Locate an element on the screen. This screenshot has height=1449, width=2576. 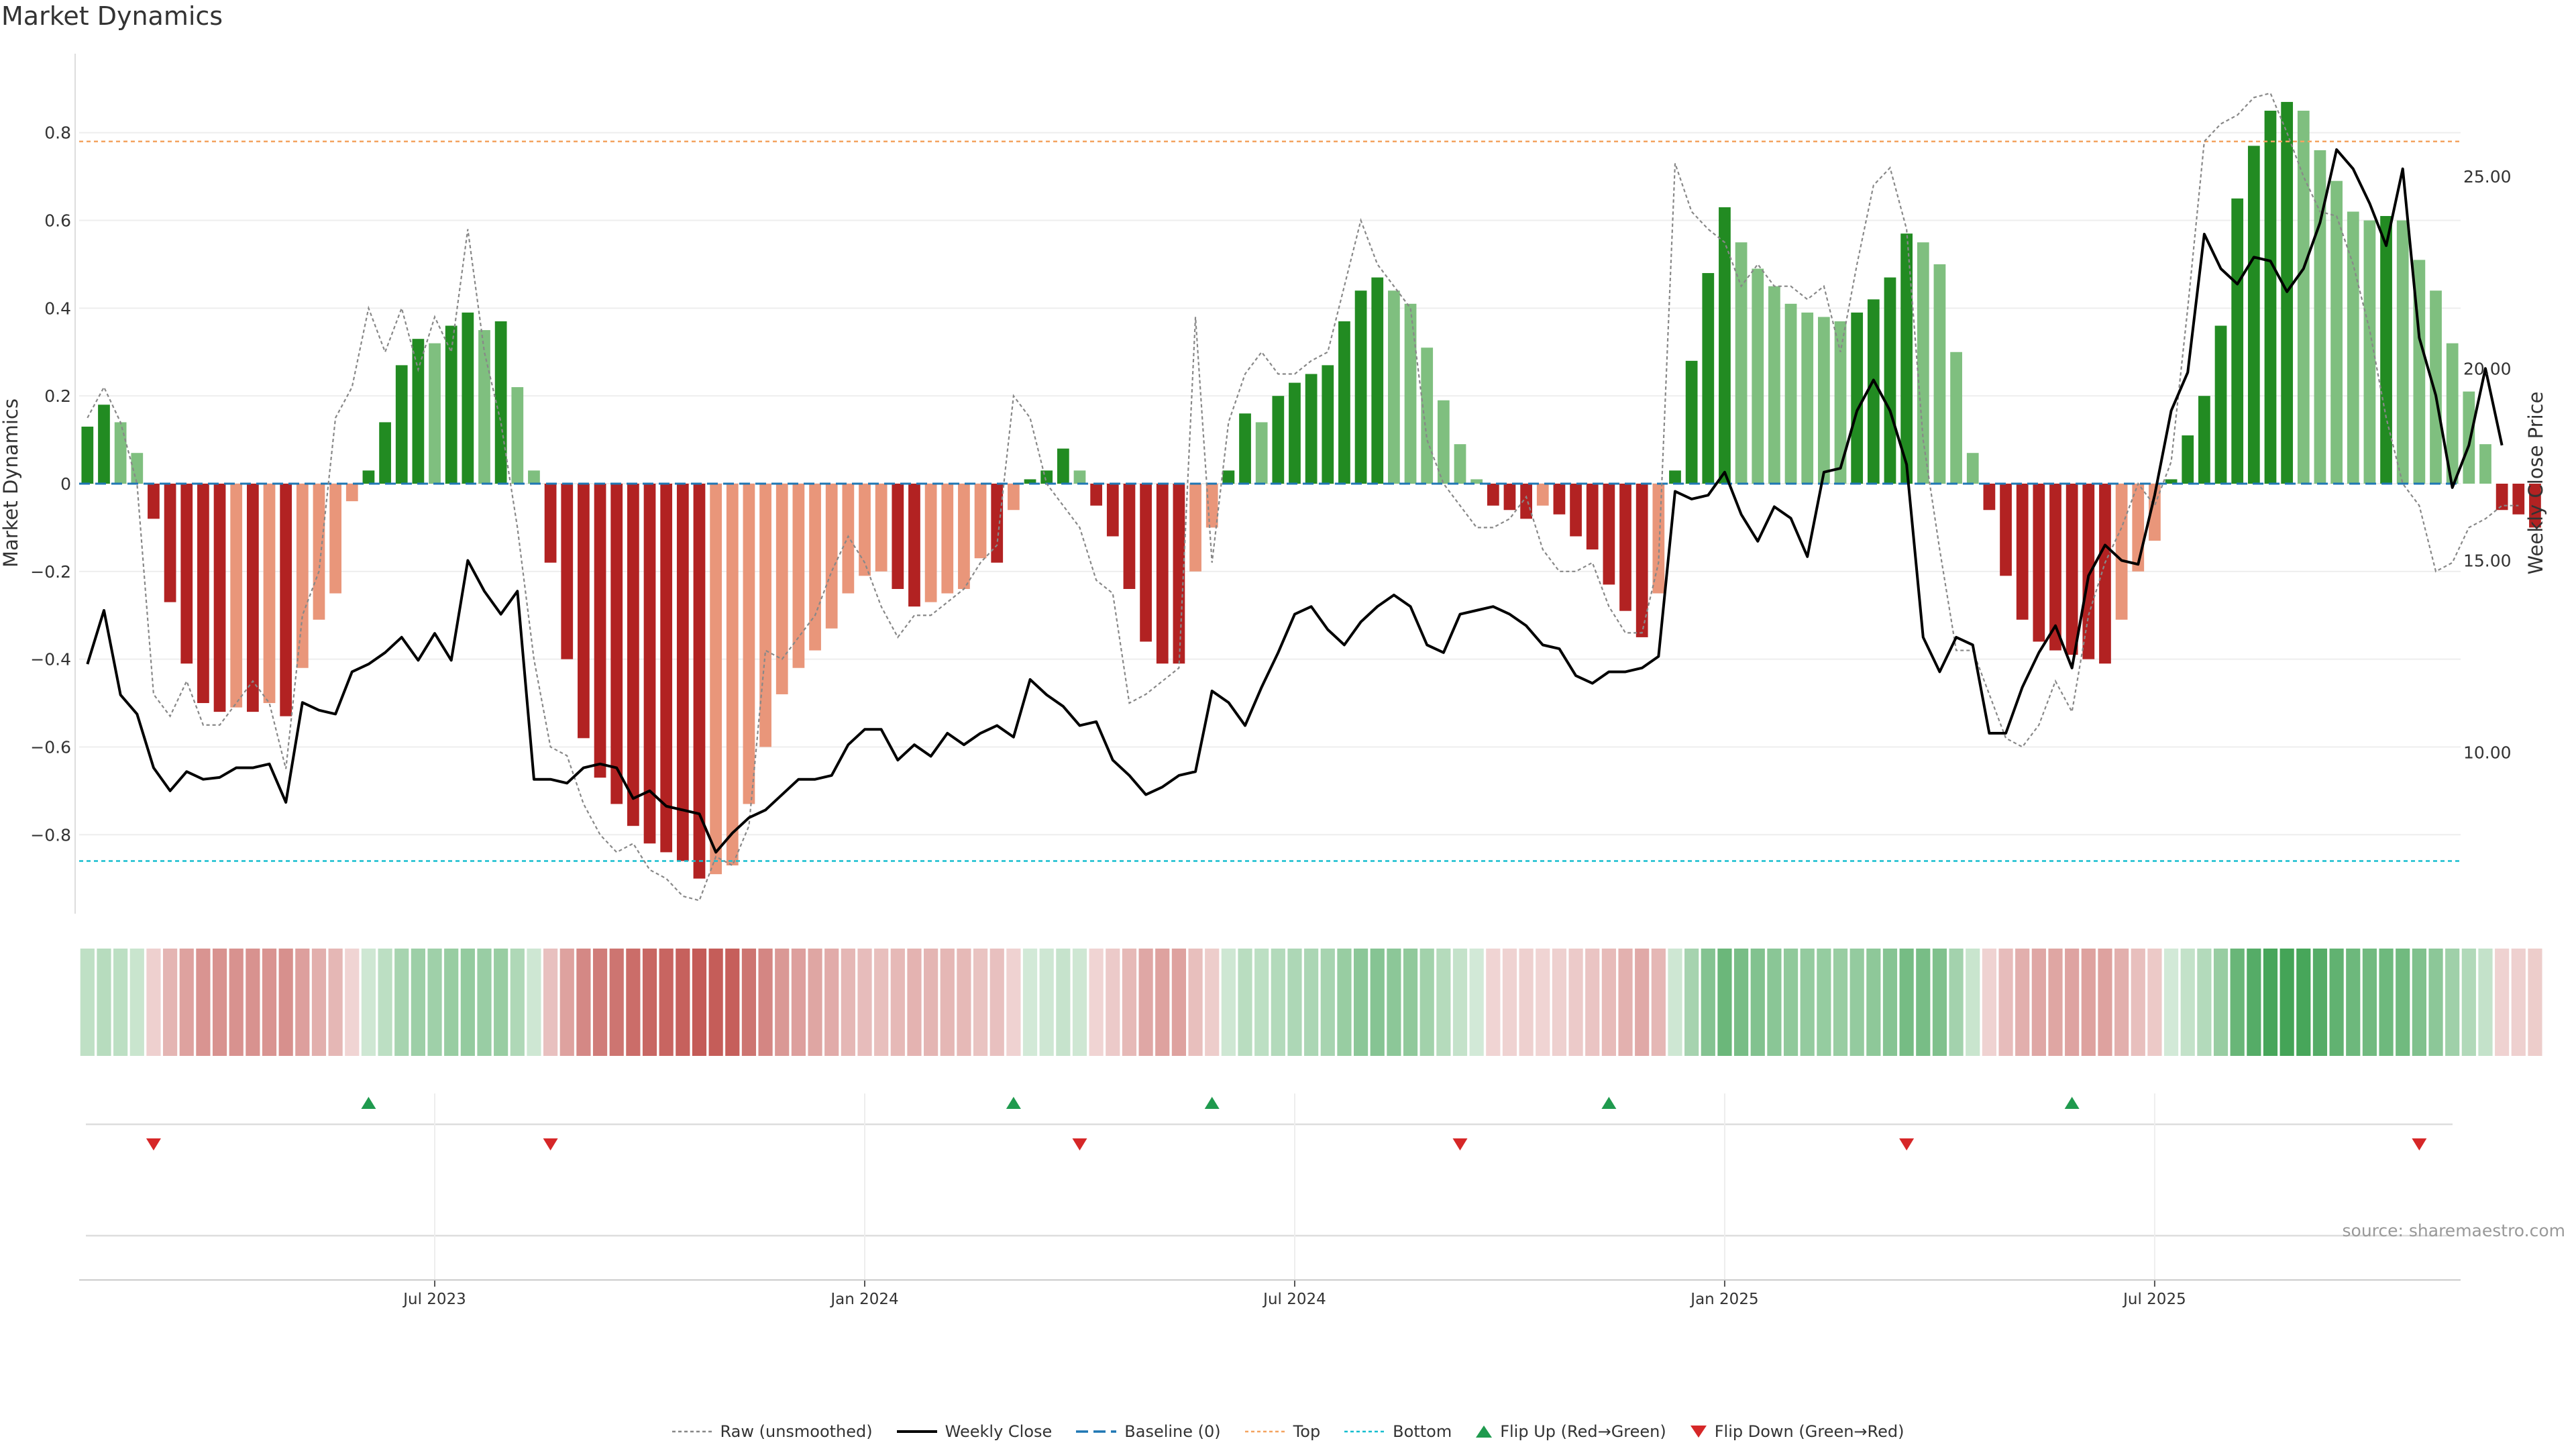
legend-label-flip-down: Flip Down (Green→Red) is located at coordinates (1809, 1431).